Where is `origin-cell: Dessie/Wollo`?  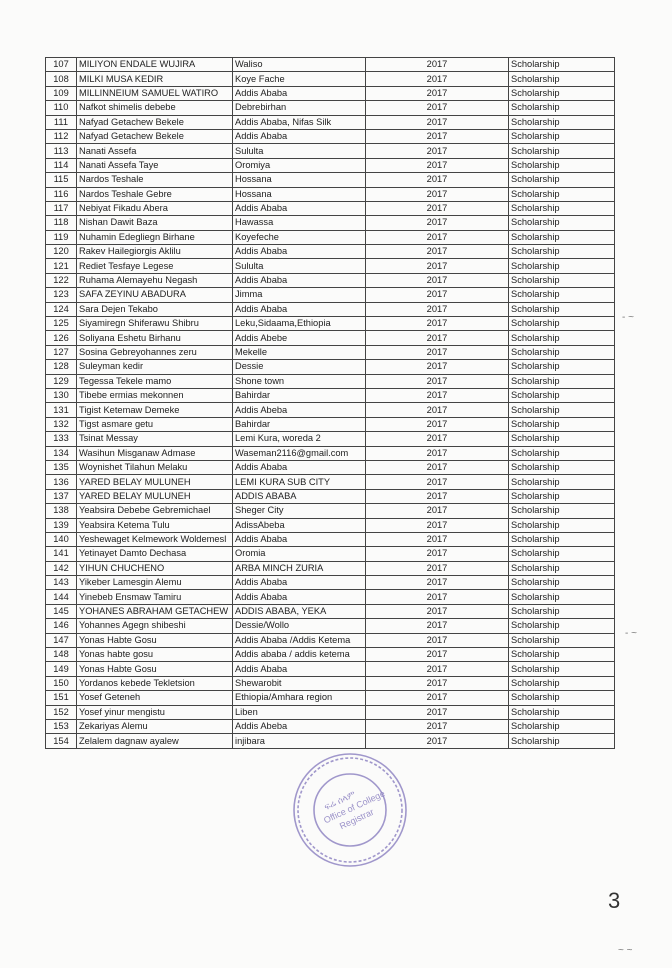 origin-cell: Dessie/Wollo is located at coordinates (299, 626).